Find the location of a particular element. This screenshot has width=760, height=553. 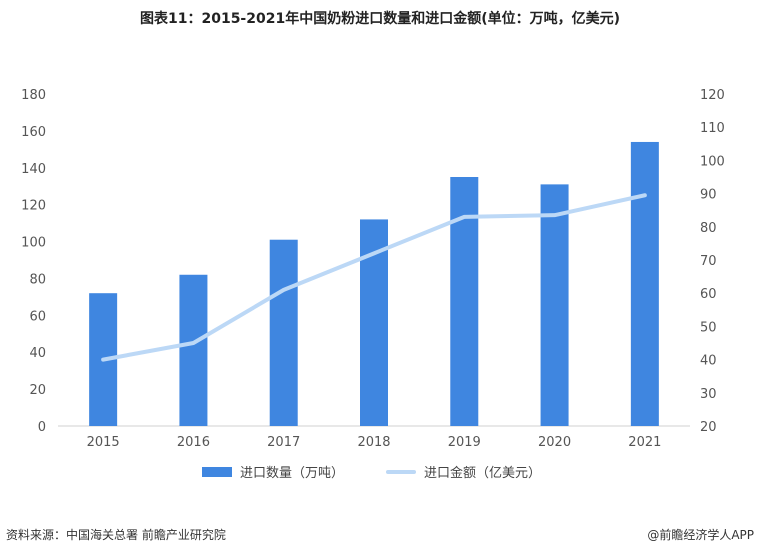

y-left-tick-label: 20 is located at coordinates (37, 390).